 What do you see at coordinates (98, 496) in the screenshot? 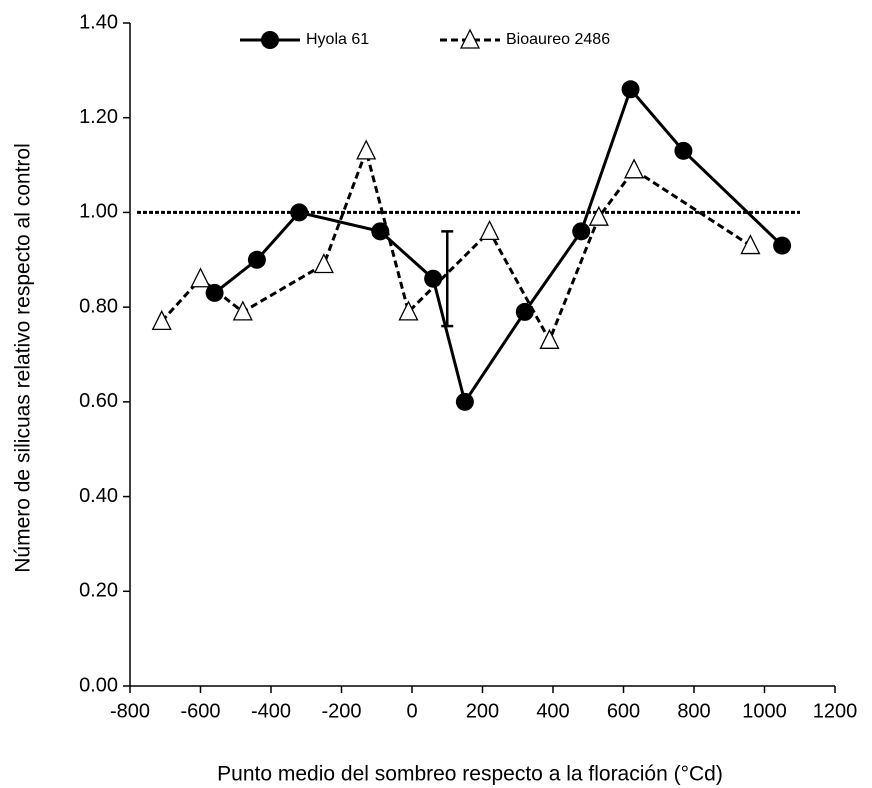
I see `y-tick-label: 0.40` at bounding box center [98, 496].